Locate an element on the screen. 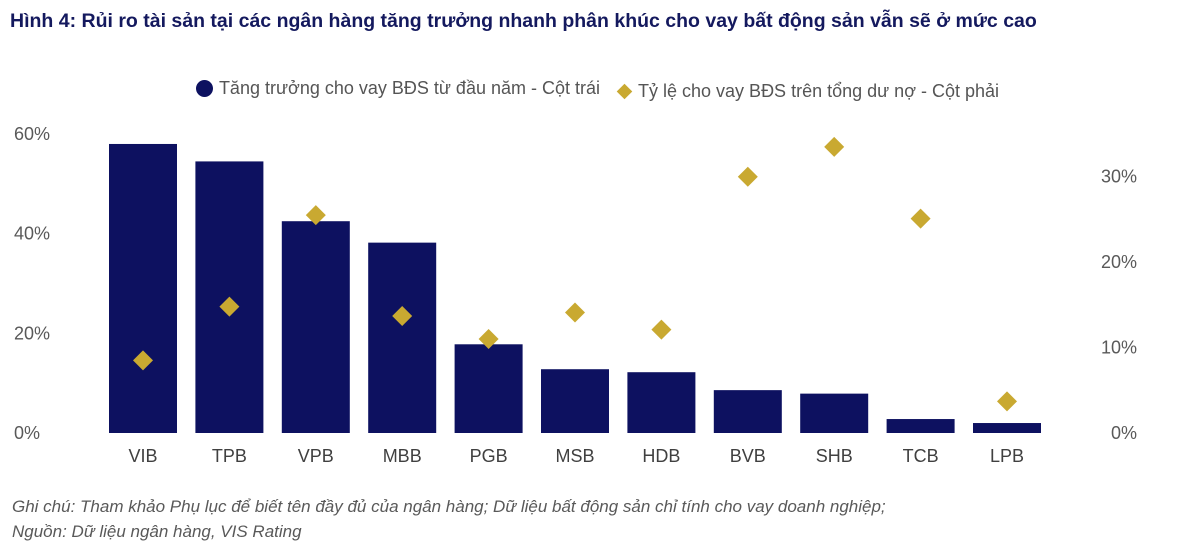 The height and width of the screenshot is (547, 1195). x-tick-label: VIB is located at coordinates (142, 456).